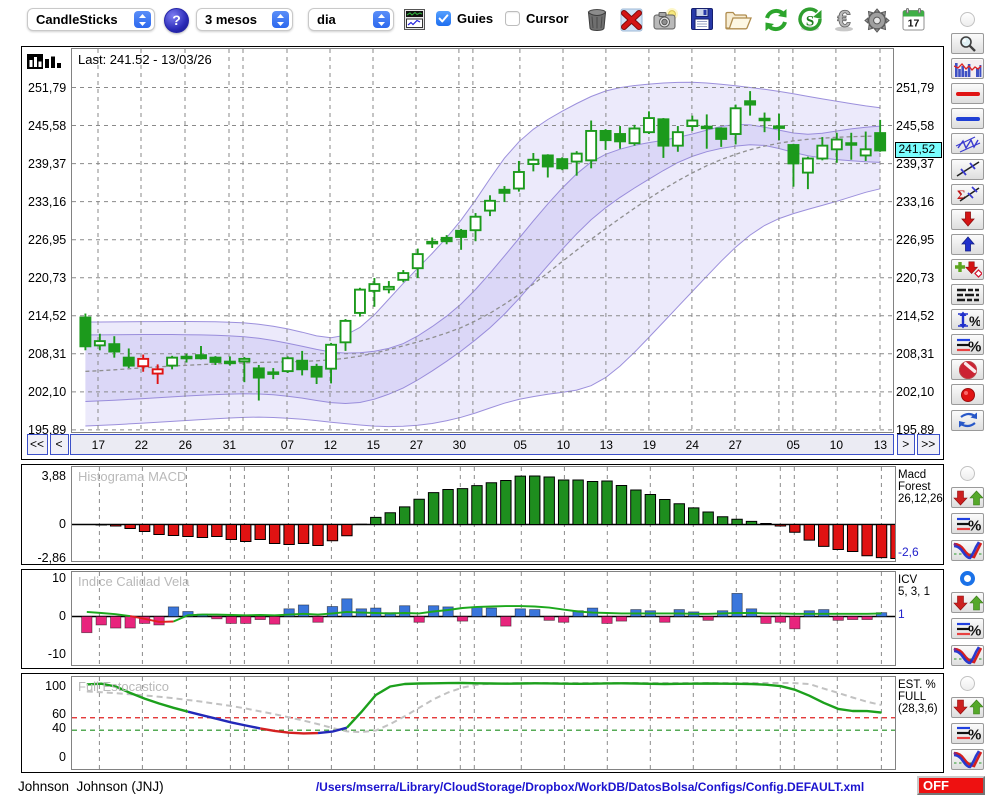  I want to click on chart-window-icon, so click(414, 22).